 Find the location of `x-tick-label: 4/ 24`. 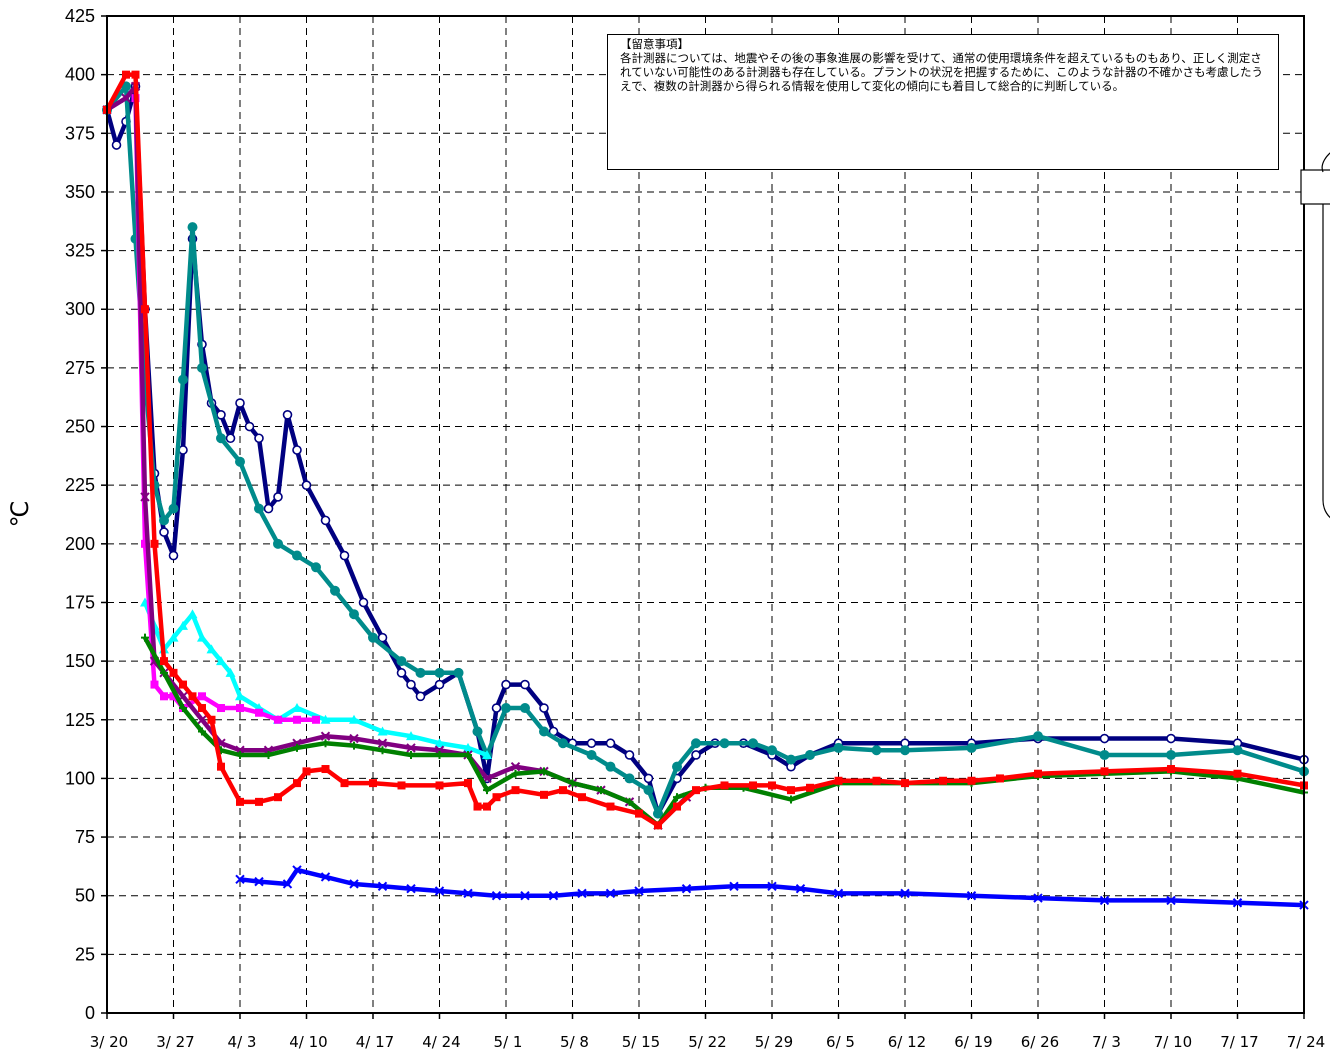

x-tick-label: 4/ 24 is located at coordinates (441, 1042).